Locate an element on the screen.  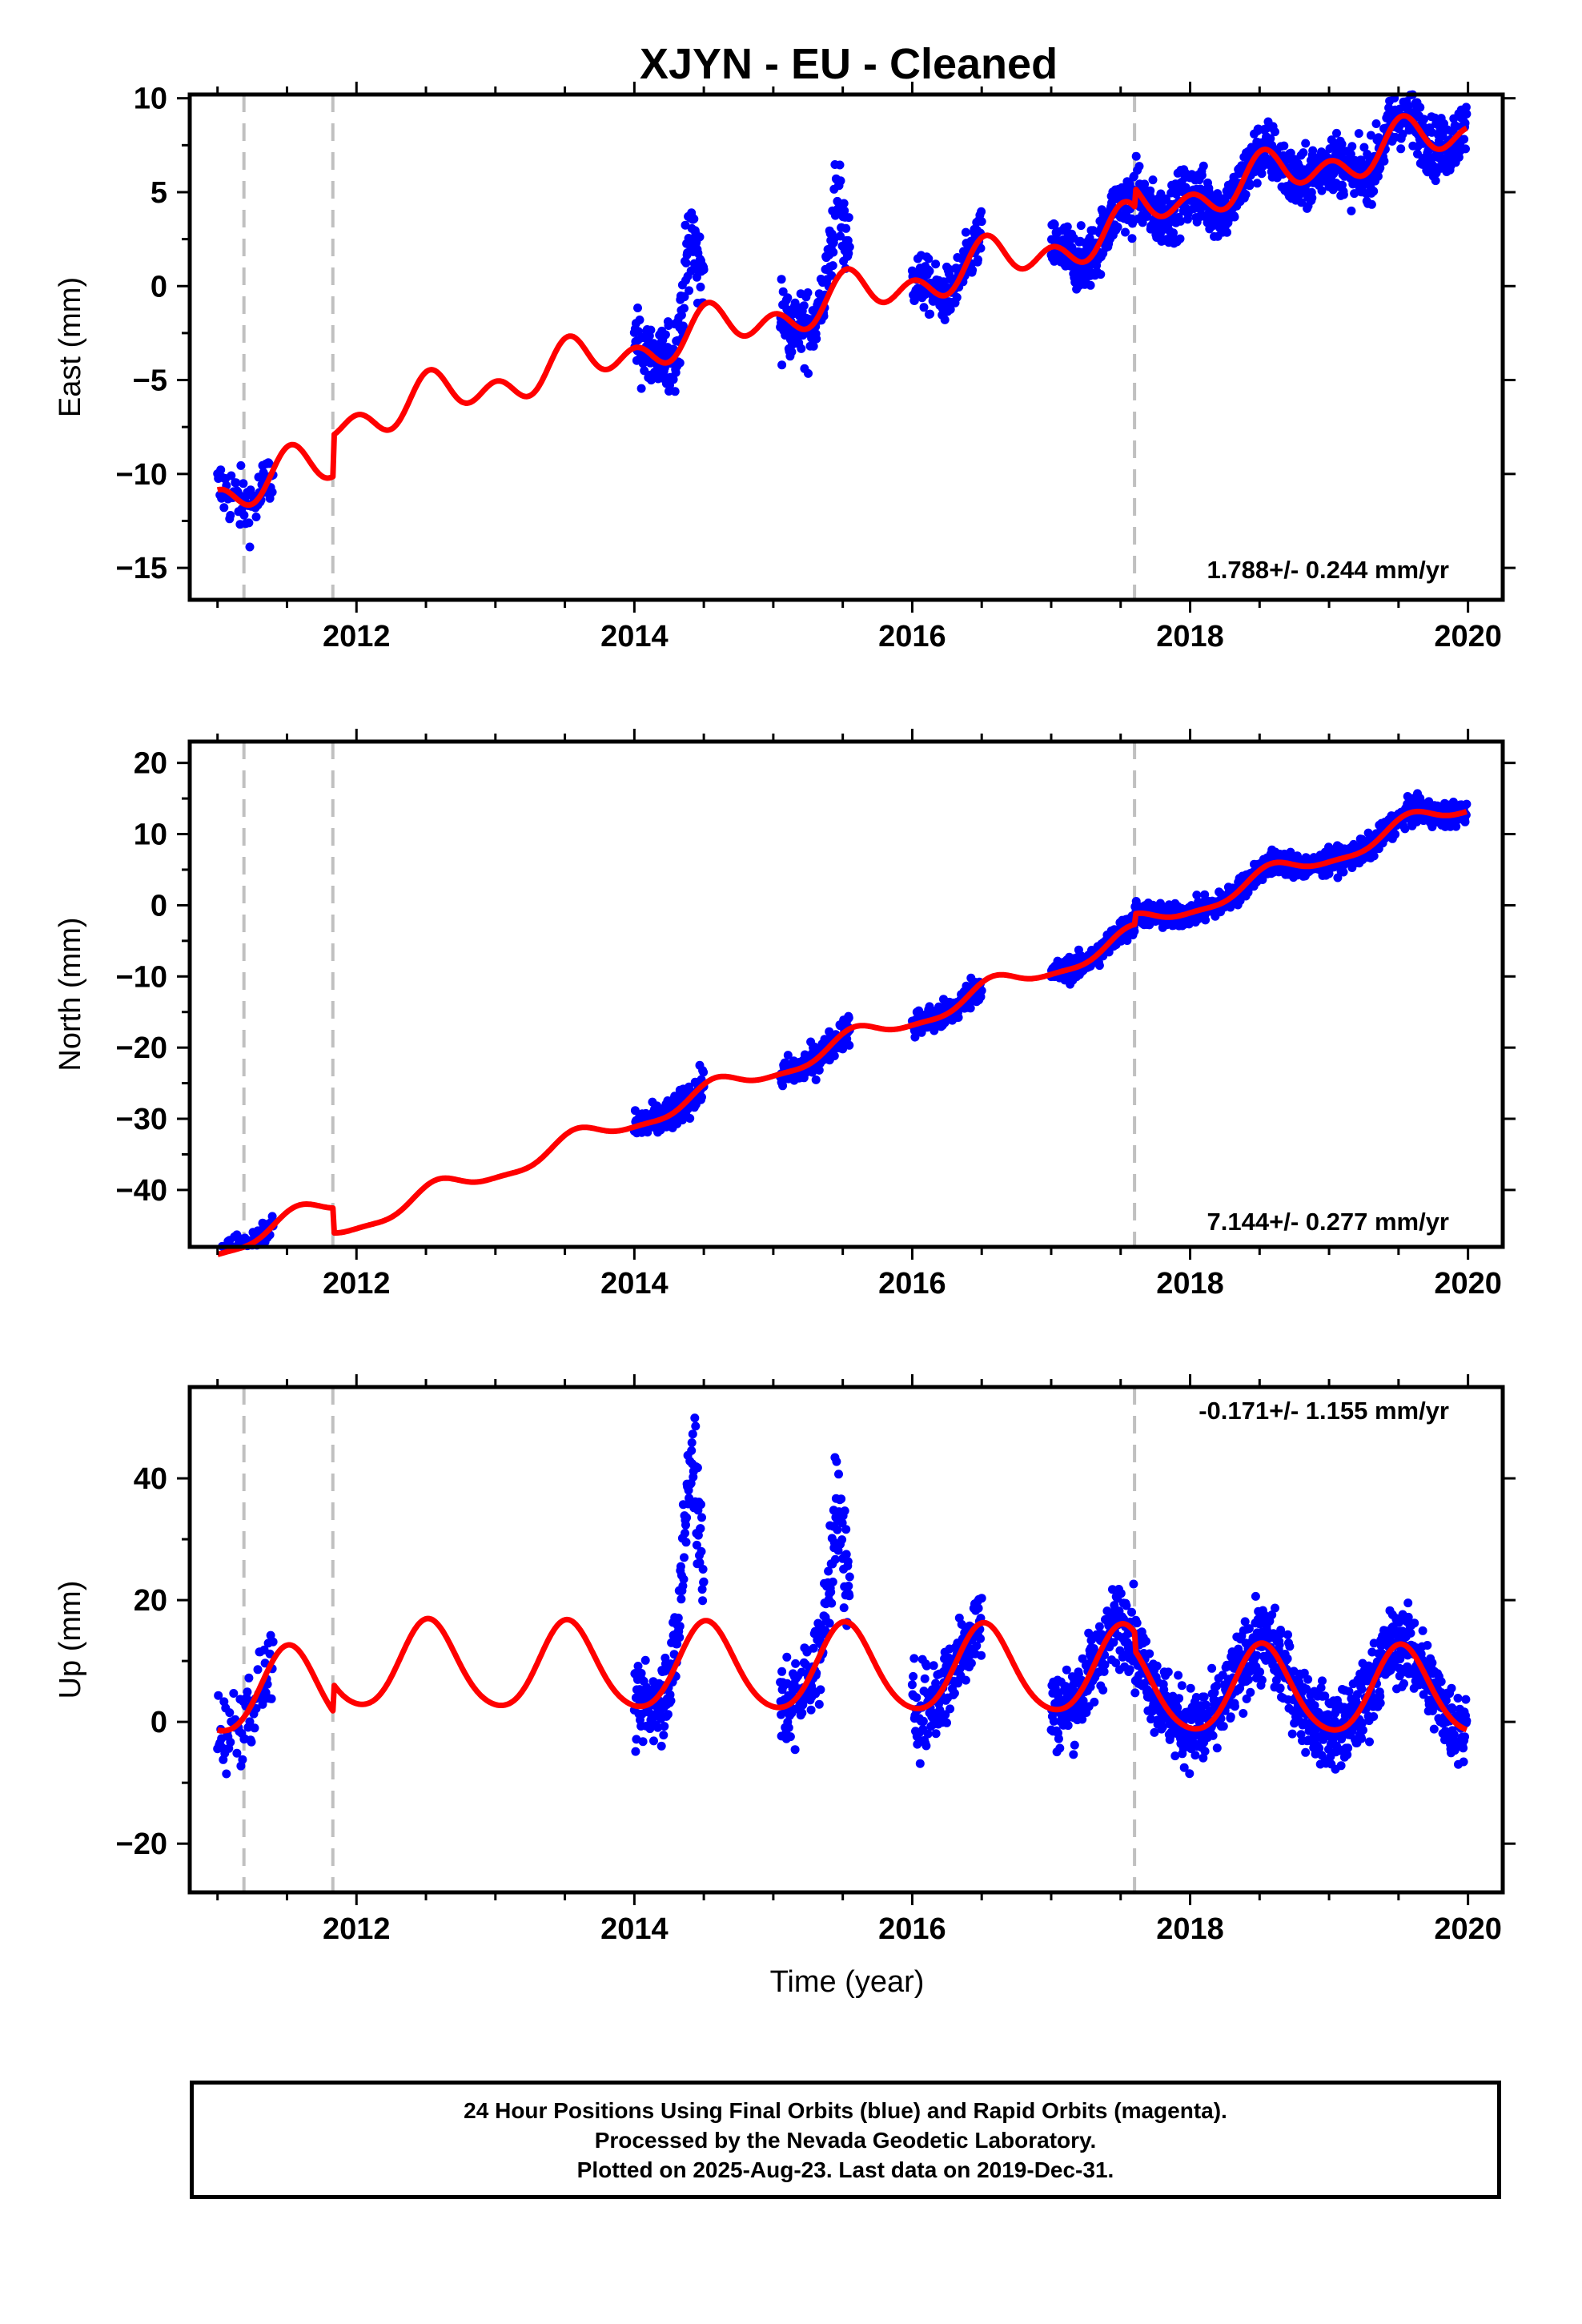
east-y-axis-label: East (mm) is located at coordinates (70, 347).